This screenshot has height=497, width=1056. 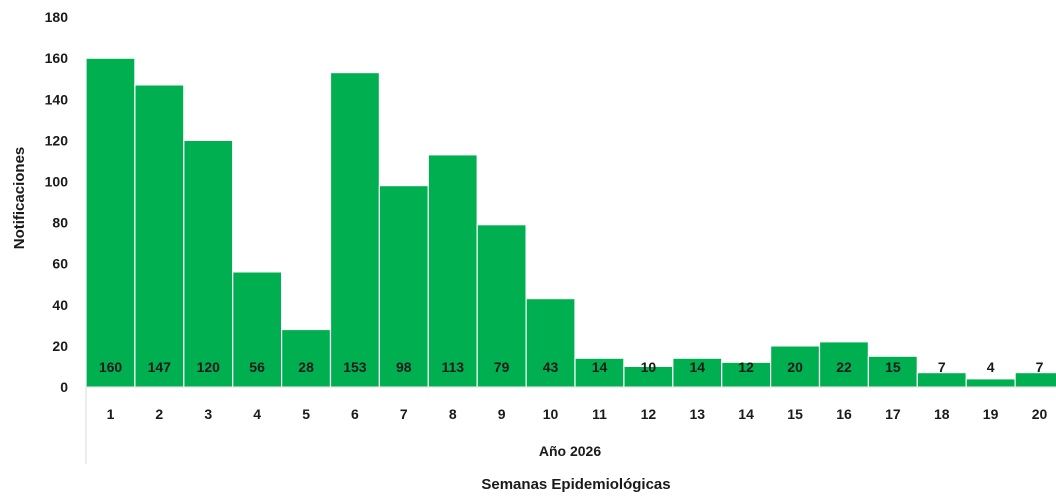 I want to click on data-label: 43, so click(x=551, y=367).